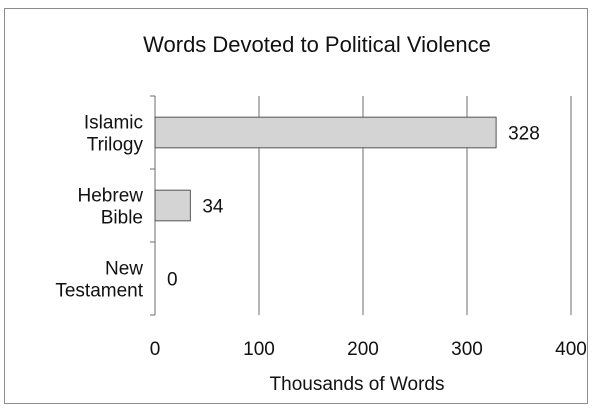 This screenshot has width=595, height=409. What do you see at coordinates (259, 349) in the screenshot?
I see `x-tick-label-100: 100` at bounding box center [259, 349].